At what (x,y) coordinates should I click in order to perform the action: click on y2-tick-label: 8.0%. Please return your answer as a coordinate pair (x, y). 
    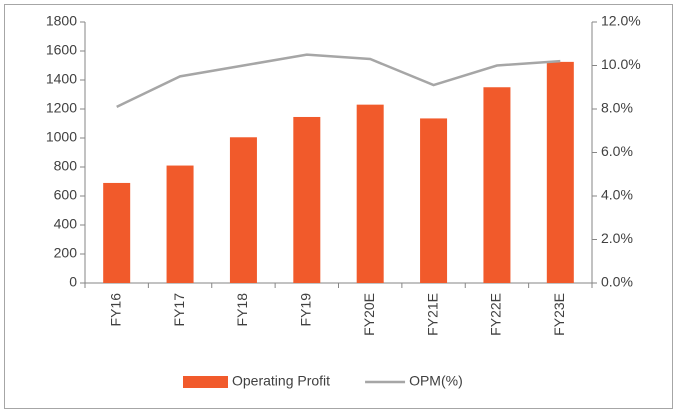
    Looking at the image, I should click on (617, 108).